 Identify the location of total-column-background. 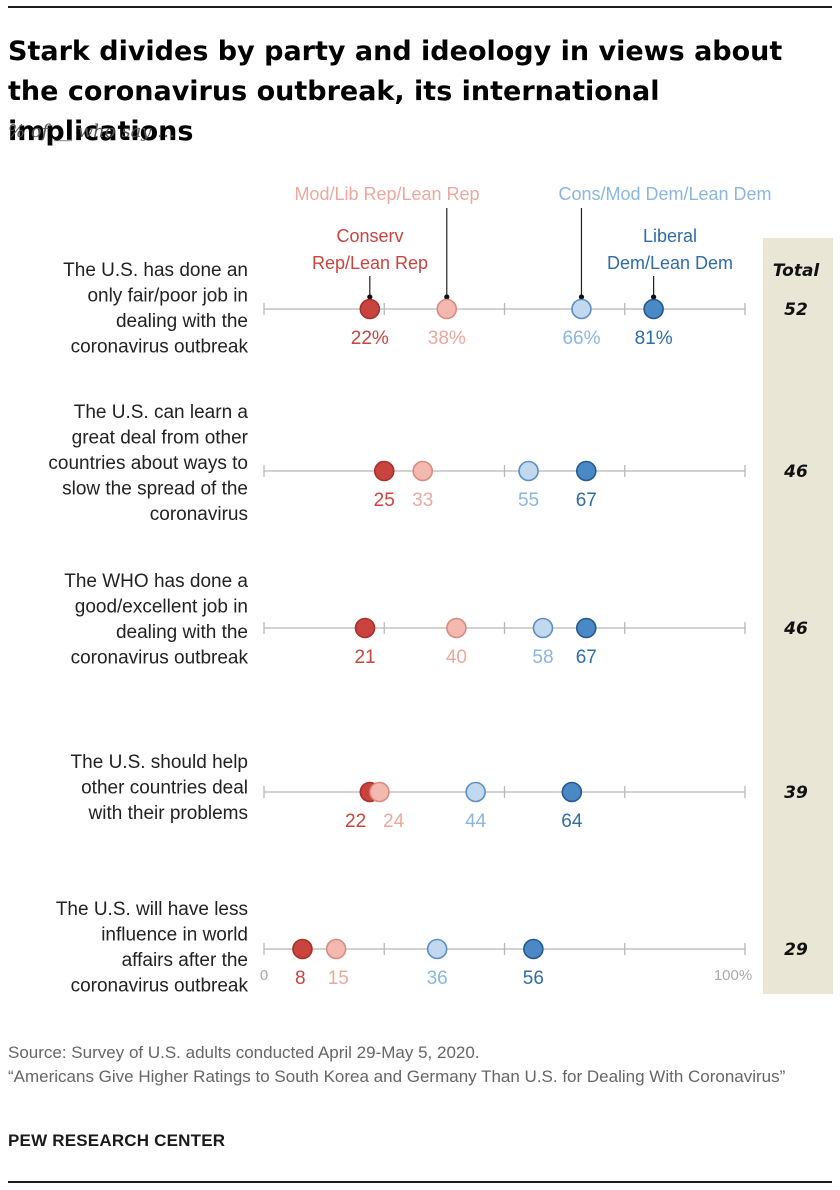
(798, 616).